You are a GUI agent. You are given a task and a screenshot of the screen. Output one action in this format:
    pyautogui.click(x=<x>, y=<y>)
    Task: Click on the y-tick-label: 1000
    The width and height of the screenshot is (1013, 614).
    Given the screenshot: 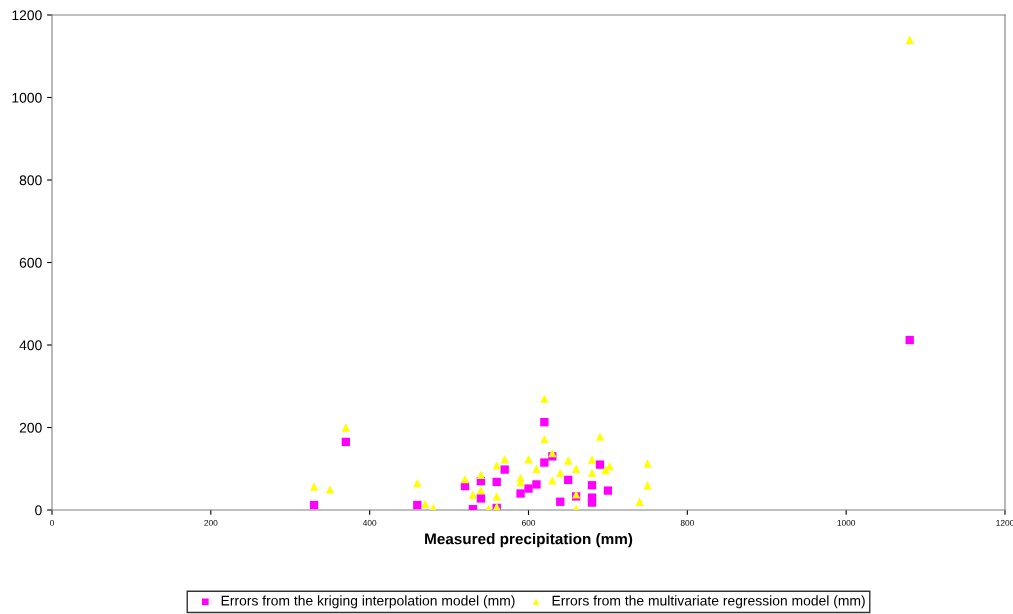 What is the action you would take?
    pyautogui.click(x=27, y=97)
    